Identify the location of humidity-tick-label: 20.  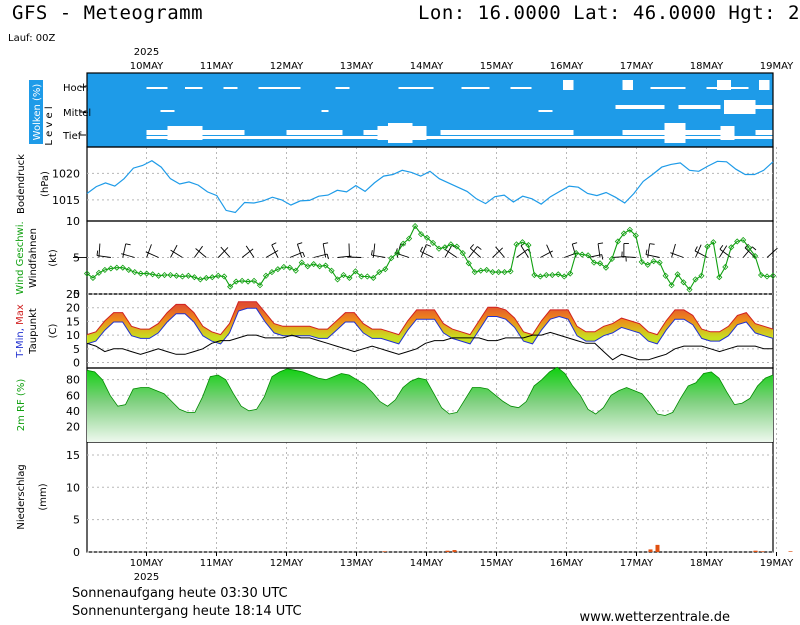
(73, 426).